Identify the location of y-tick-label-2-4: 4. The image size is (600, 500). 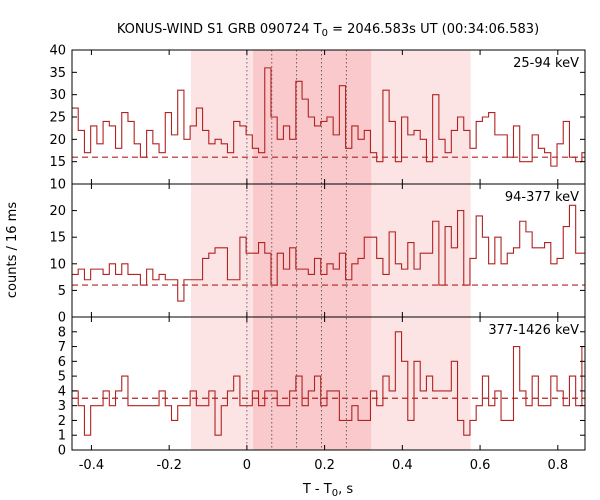
(62, 391).